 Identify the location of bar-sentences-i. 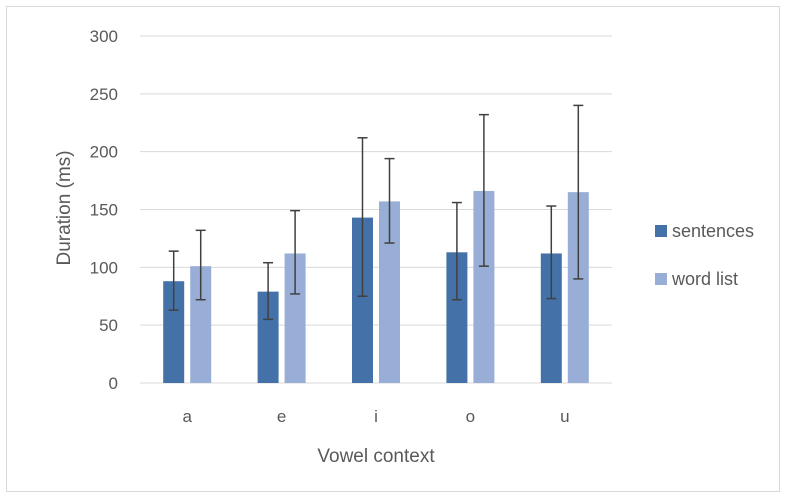
(362, 300).